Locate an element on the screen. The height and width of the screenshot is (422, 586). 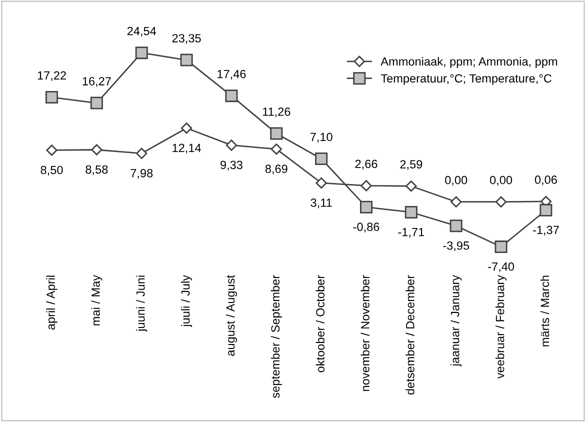
x-tick-label: jaanuar / January is located at coordinates (456, 320).